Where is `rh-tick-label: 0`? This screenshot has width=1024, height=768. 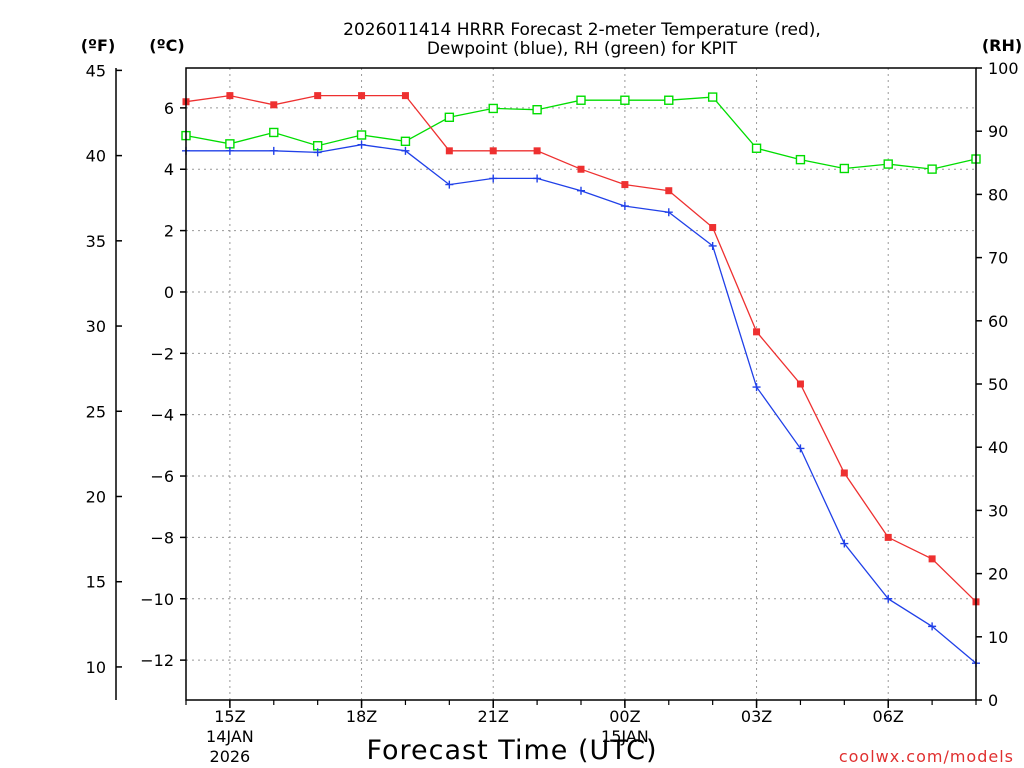 rh-tick-label: 0 is located at coordinates (993, 700).